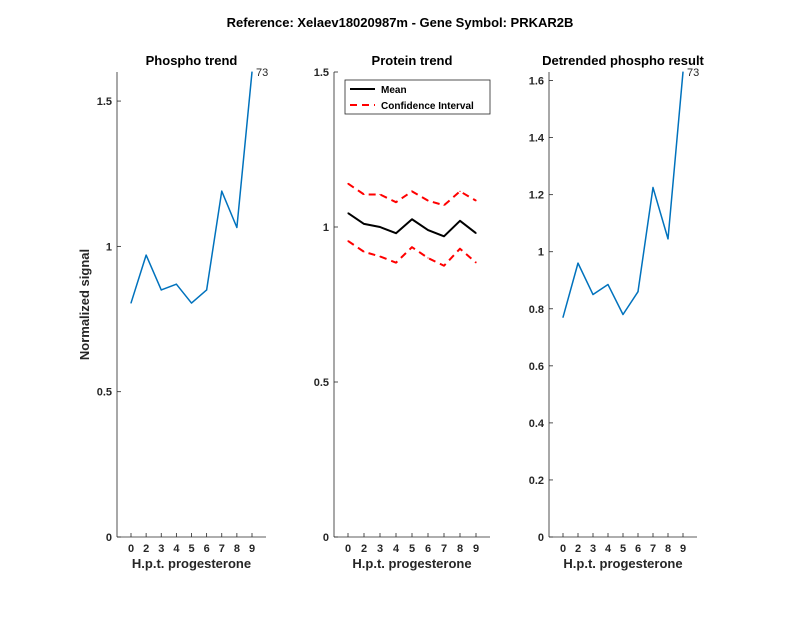 The width and height of the screenshot is (800, 618). What do you see at coordinates (412, 60) in the screenshot?
I see `panel-title: Protein trend` at bounding box center [412, 60].